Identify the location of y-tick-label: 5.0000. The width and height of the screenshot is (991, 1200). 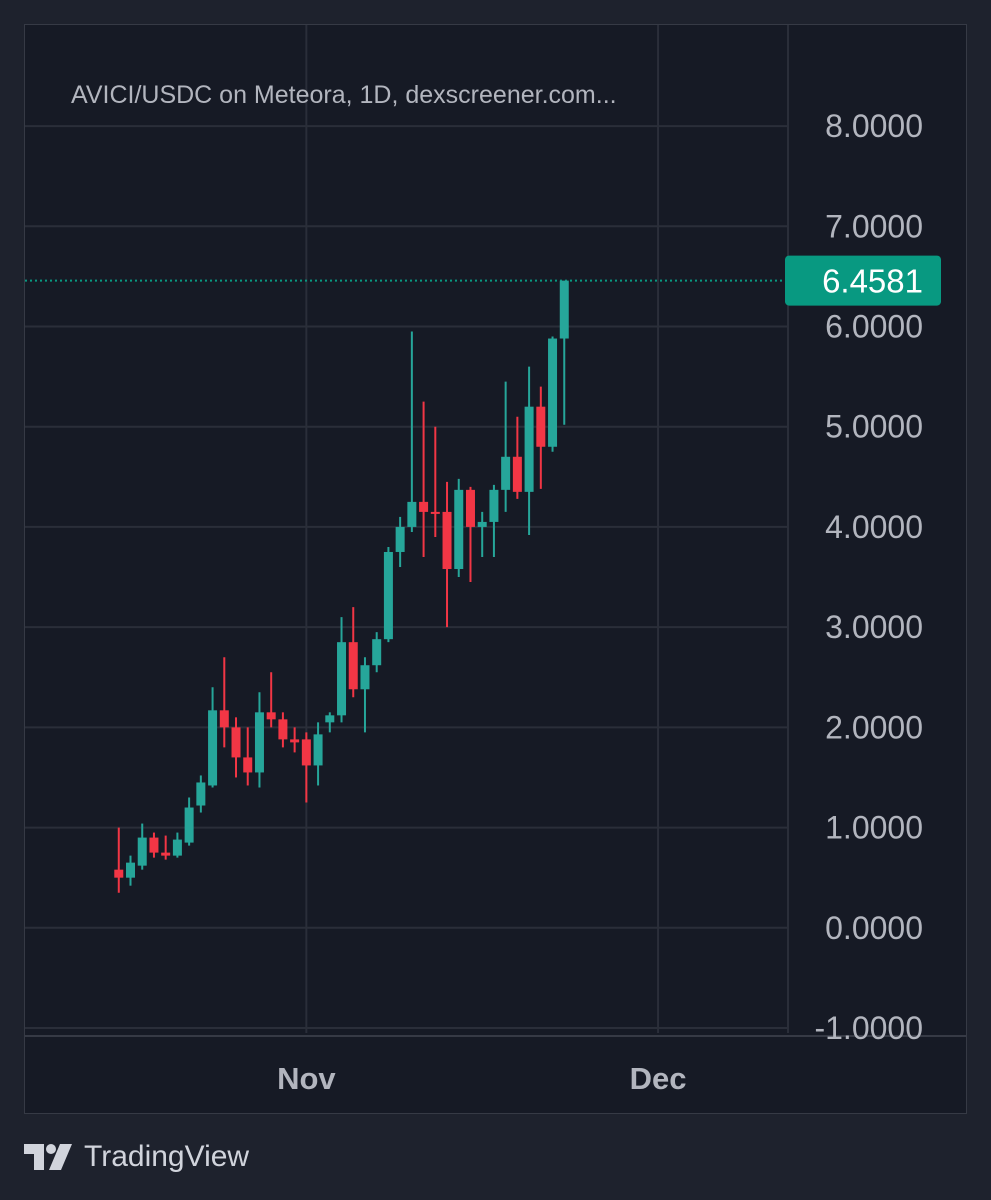
(874, 427).